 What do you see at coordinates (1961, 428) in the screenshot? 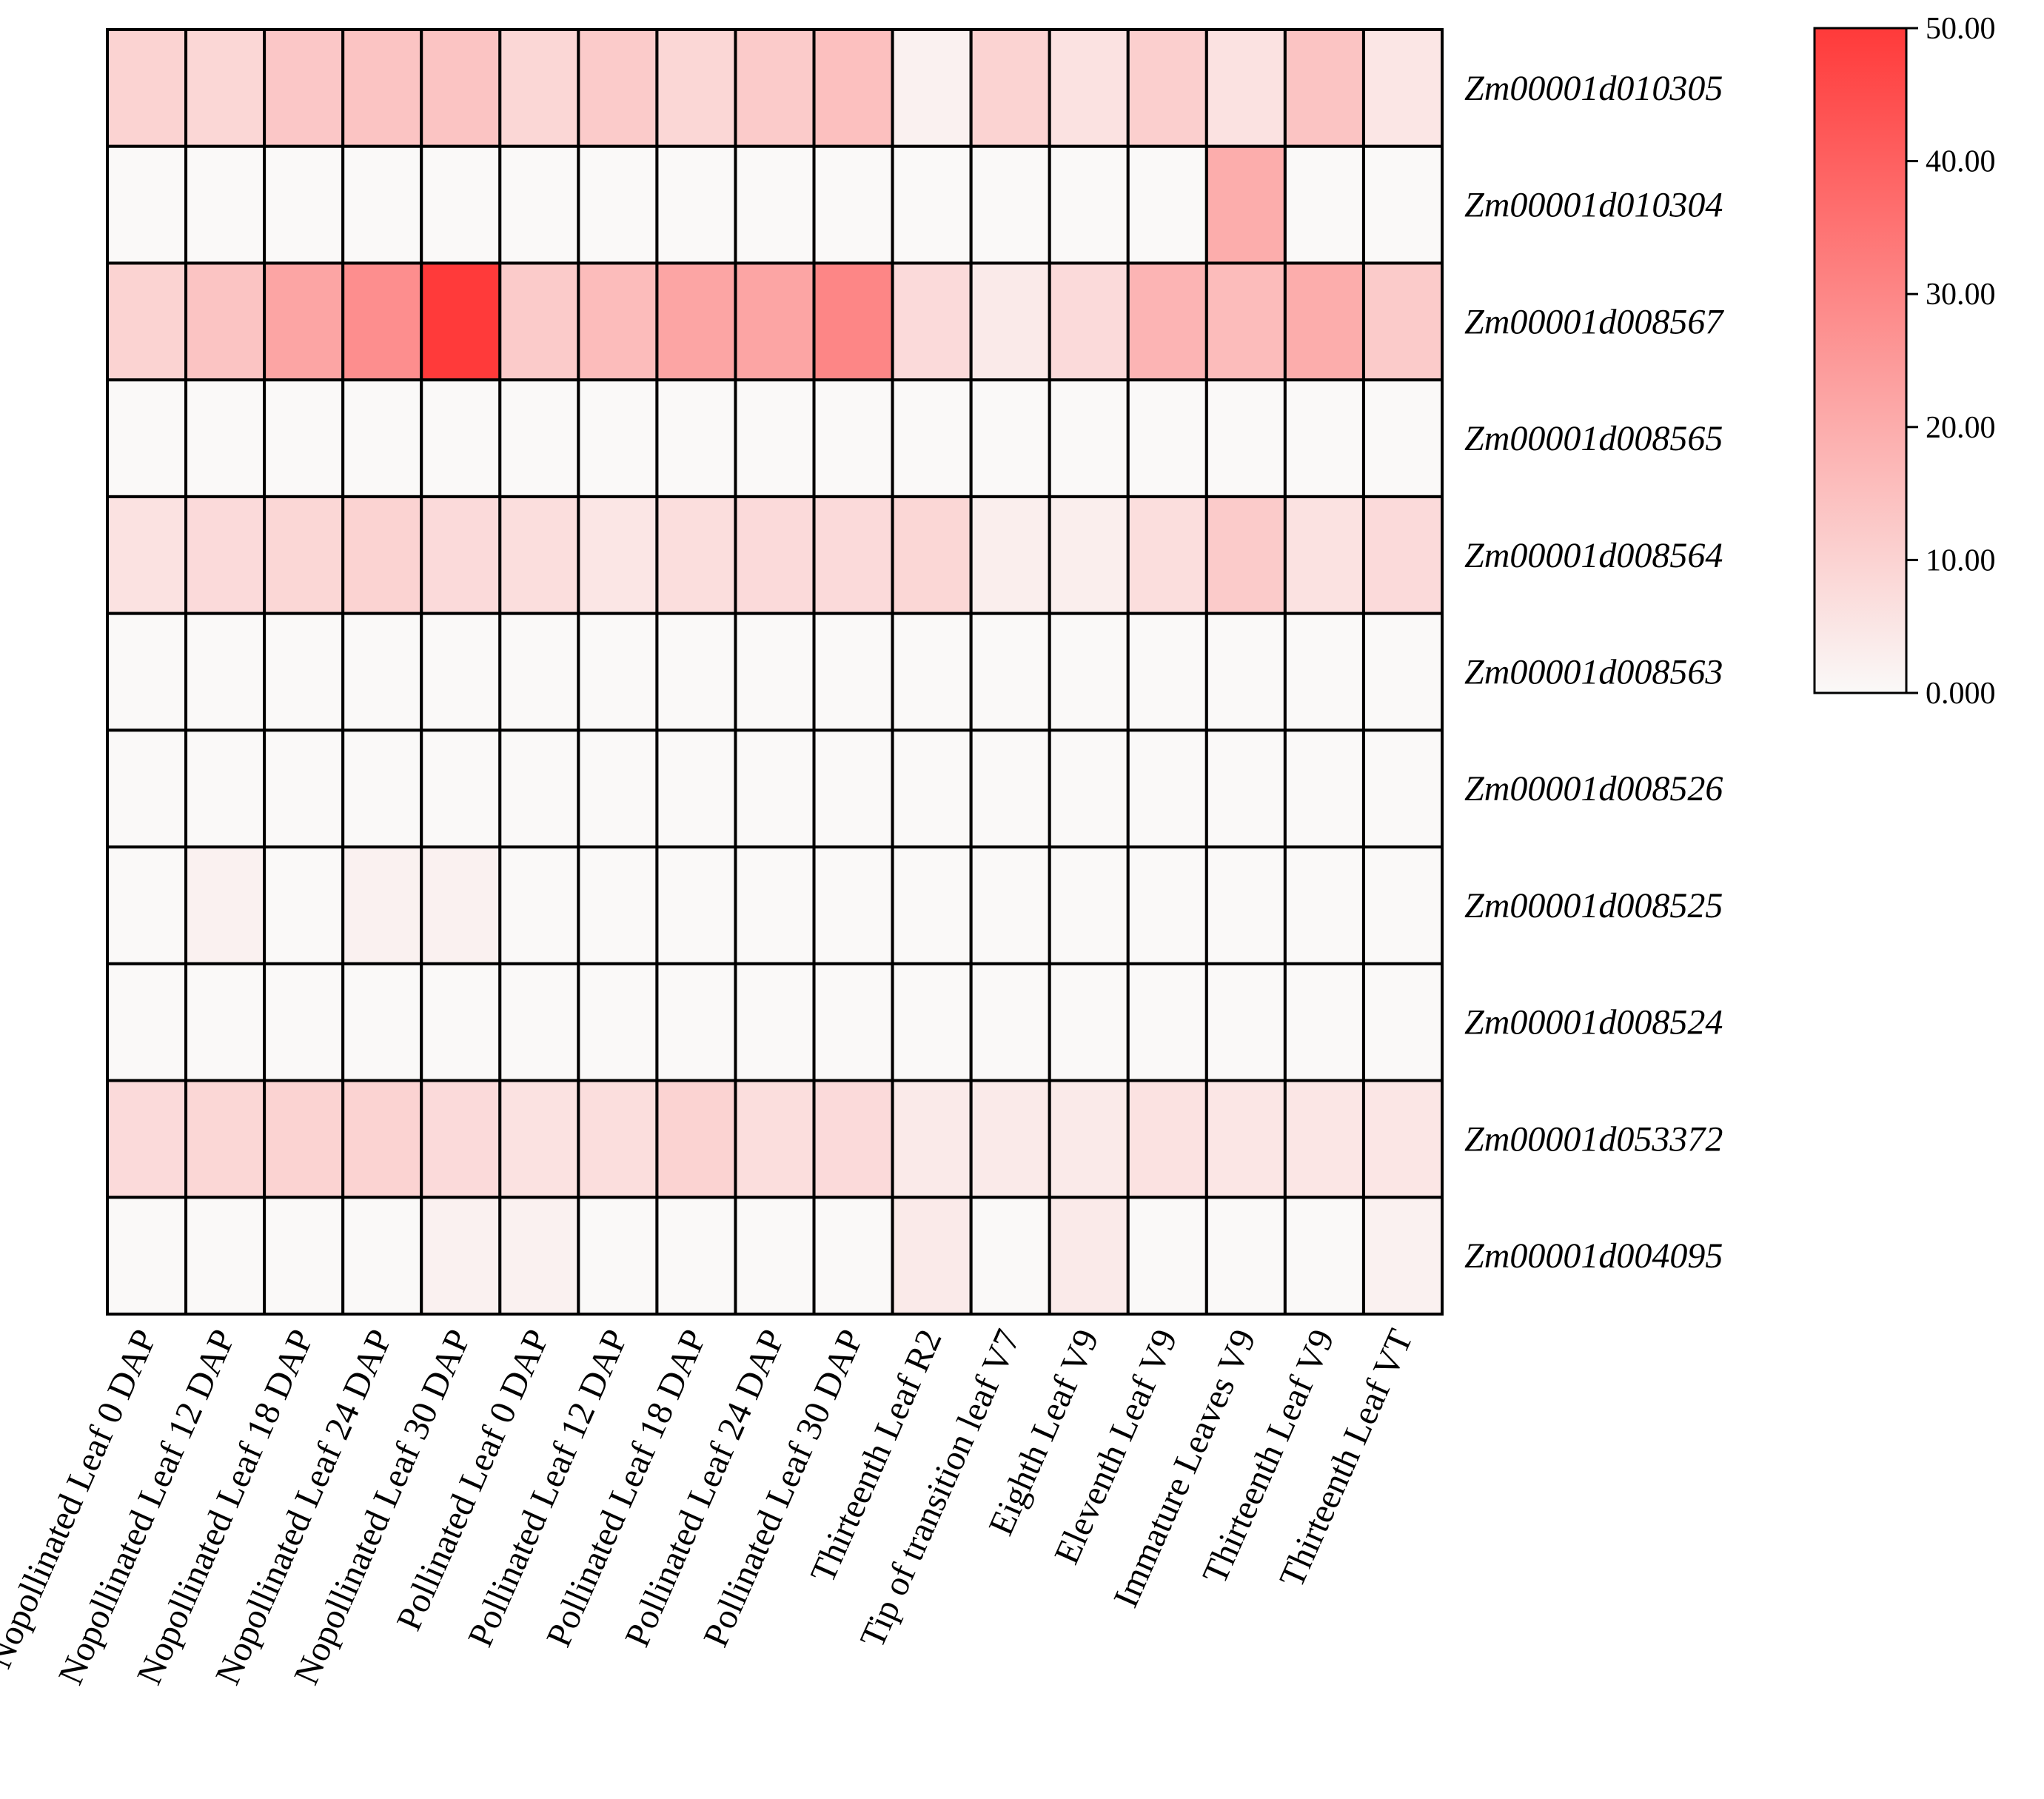
I see `colorbar-tick-label: 20.00` at bounding box center [1961, 428].